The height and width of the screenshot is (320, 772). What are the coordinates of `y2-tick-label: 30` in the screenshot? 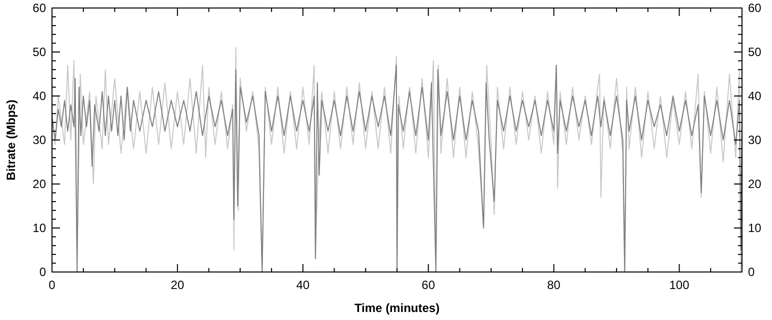 It's located at (755, 140).